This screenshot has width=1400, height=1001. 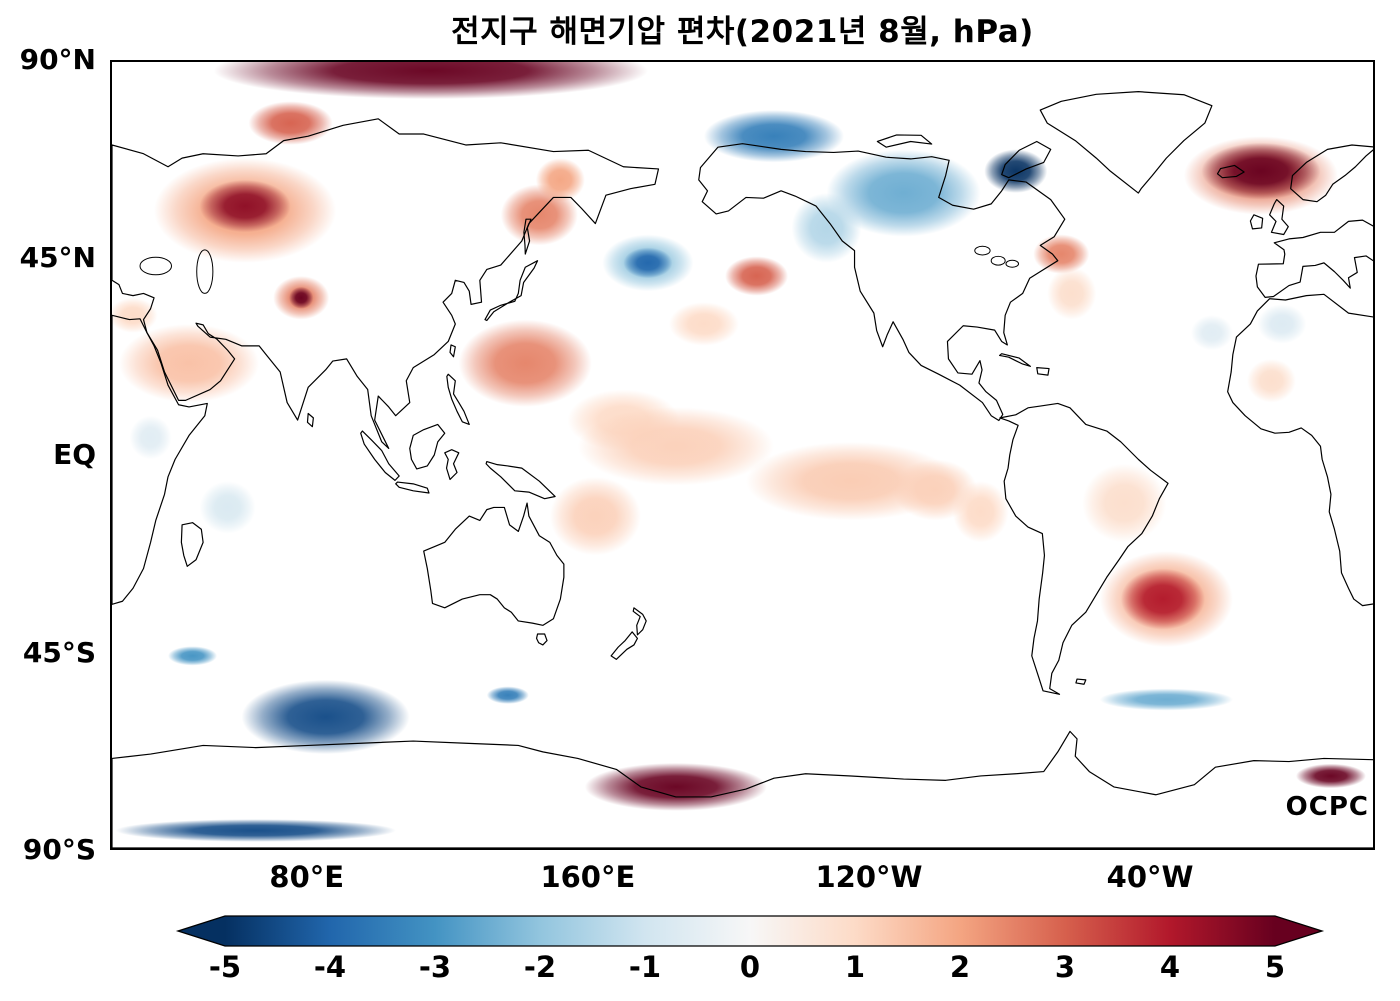 What do you see at coordinates (59, 652) in the screenshot?
I see `y-axis-label: 45°S` at bounding box center [59, 652].